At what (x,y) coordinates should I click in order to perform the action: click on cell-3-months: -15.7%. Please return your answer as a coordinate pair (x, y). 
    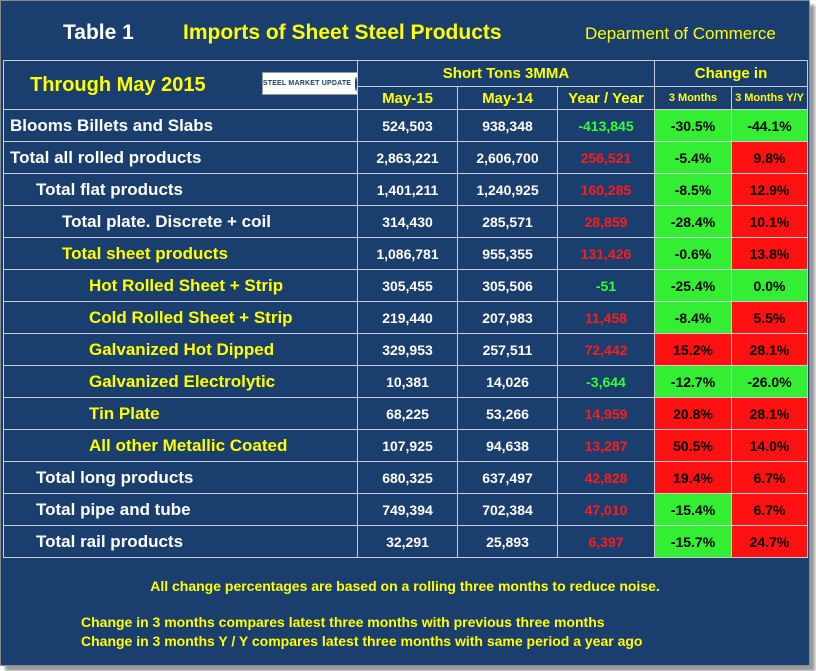
    Looking at the image, I should click on (693, 541).